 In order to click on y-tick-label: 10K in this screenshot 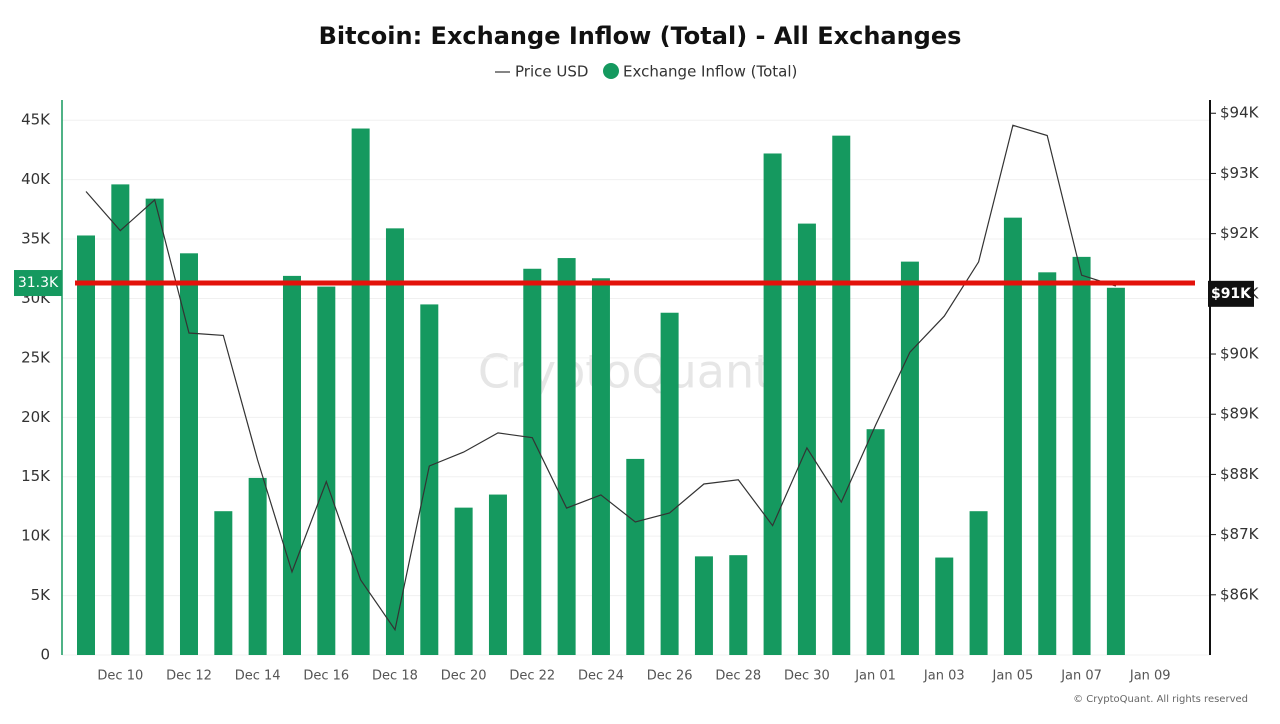, I will do `click(36, 536)`.